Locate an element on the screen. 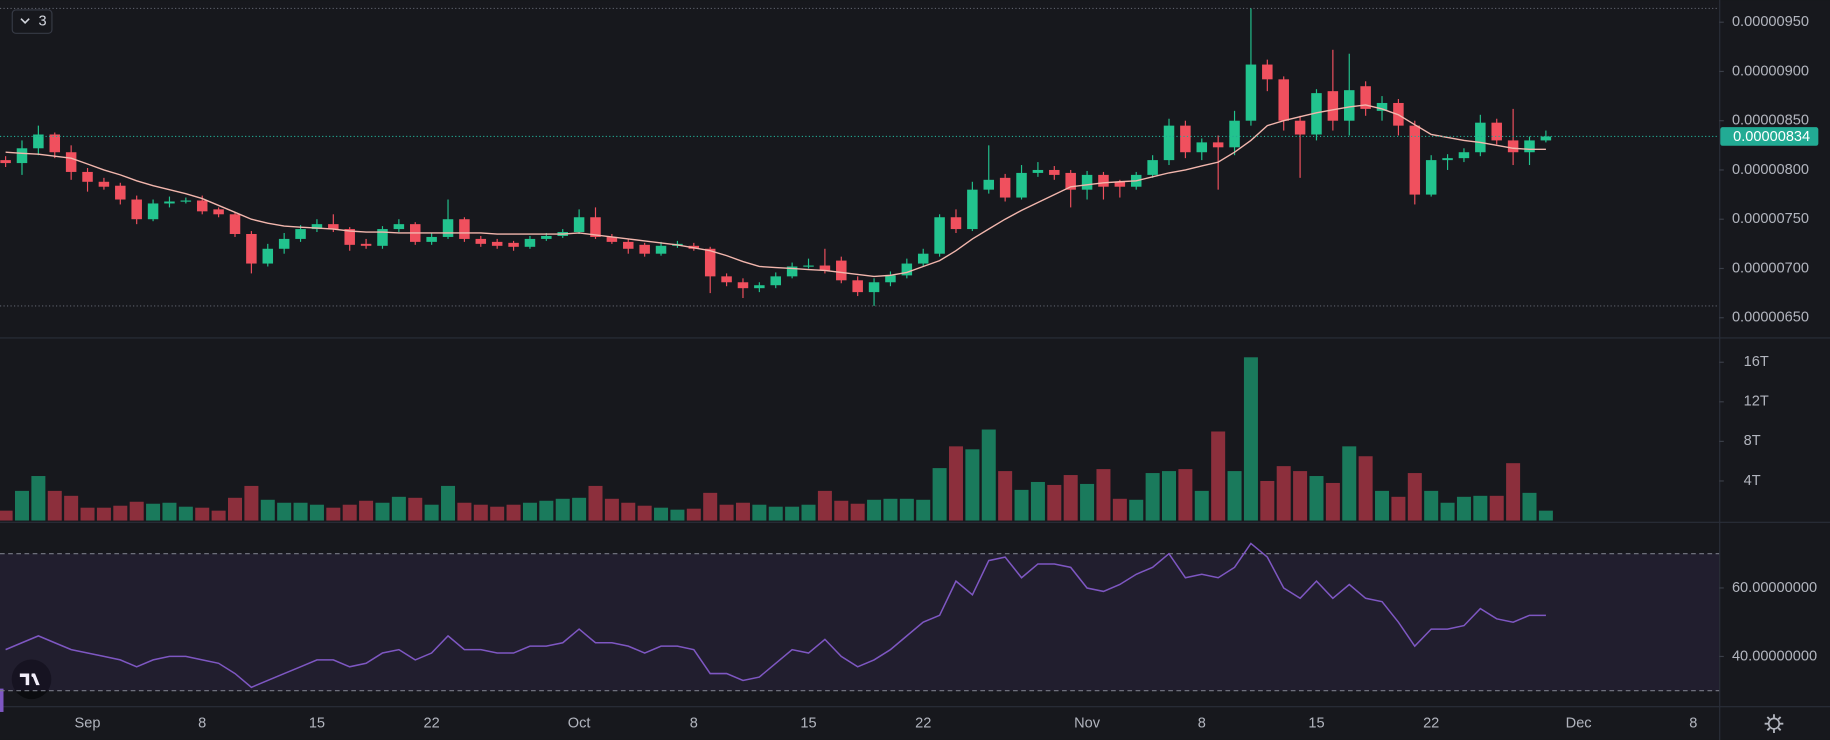  last-price-label: 0.00000834 is located at coordinates (1771, 137).